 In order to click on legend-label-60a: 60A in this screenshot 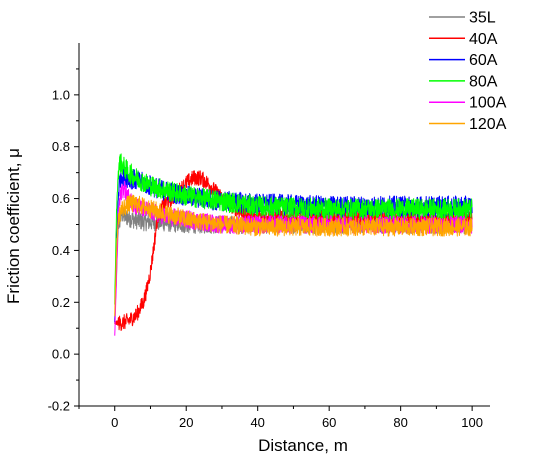, I will do `click(483, 60)`.